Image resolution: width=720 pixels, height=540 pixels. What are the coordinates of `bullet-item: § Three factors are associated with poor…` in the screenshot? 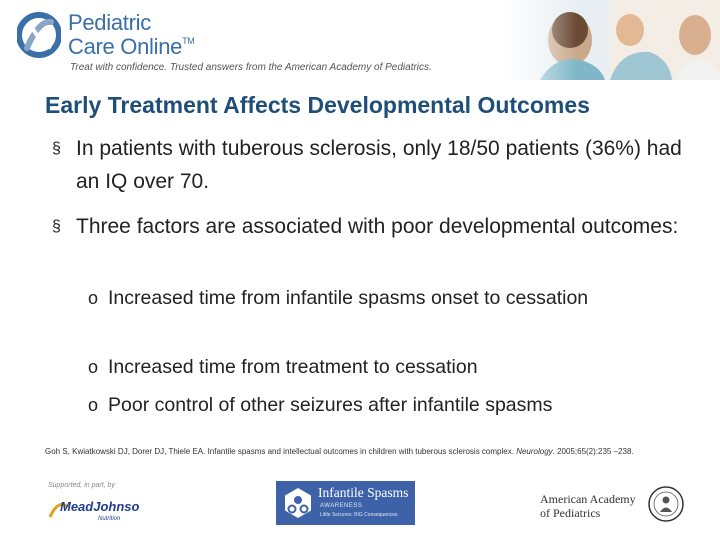 It's located at (377, 226).